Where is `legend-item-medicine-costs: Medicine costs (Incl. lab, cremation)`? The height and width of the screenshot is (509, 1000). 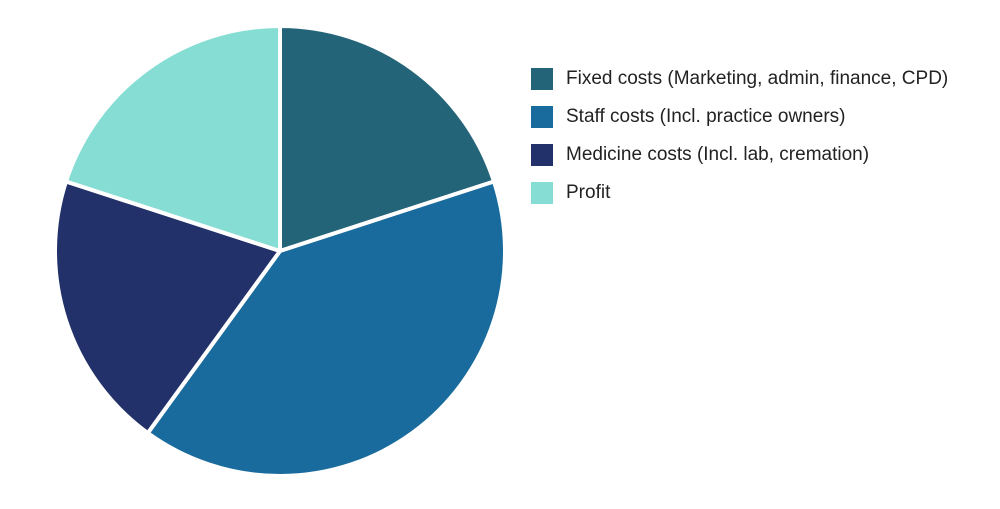
legend-item-medicine-costs: Medicine costs (Incl. lab, cremation) is located at coordinates (761, 155).